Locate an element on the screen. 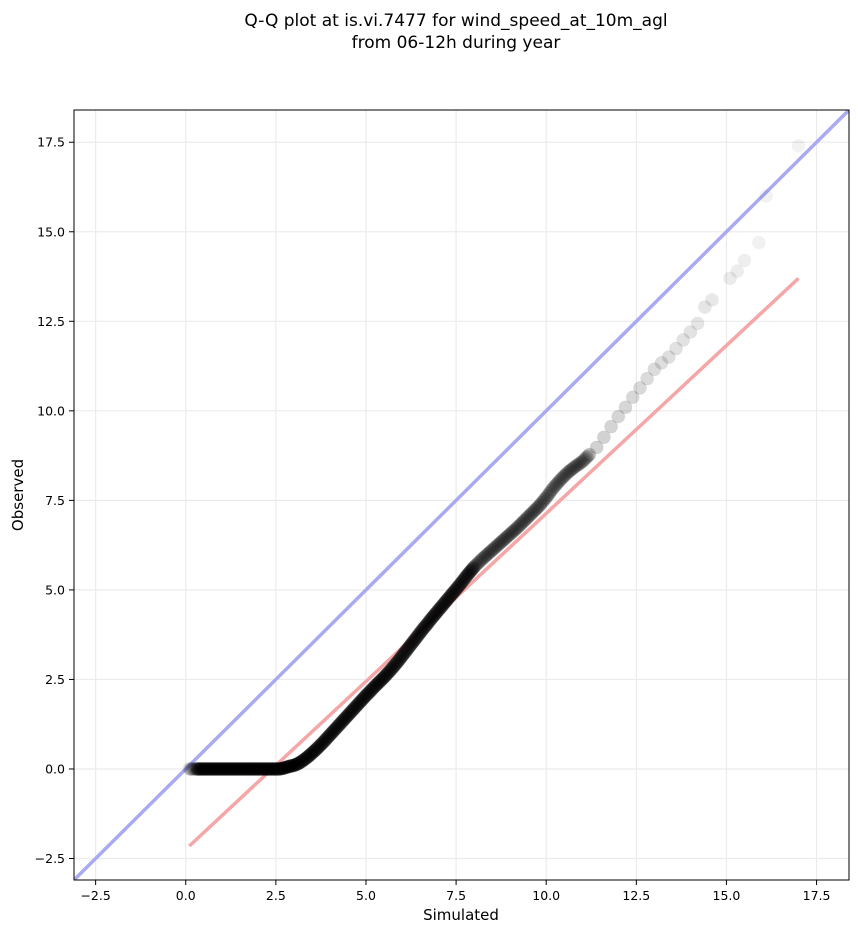 The width and height of the screenshot is (858, 934). y-tick-label: 0.0 is located at coordinates (55, 768).